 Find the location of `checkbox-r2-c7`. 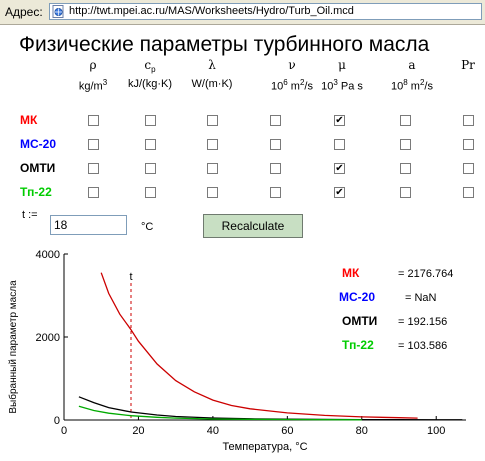

checkbox-r2-c7 is located at coordinates (468, 144).